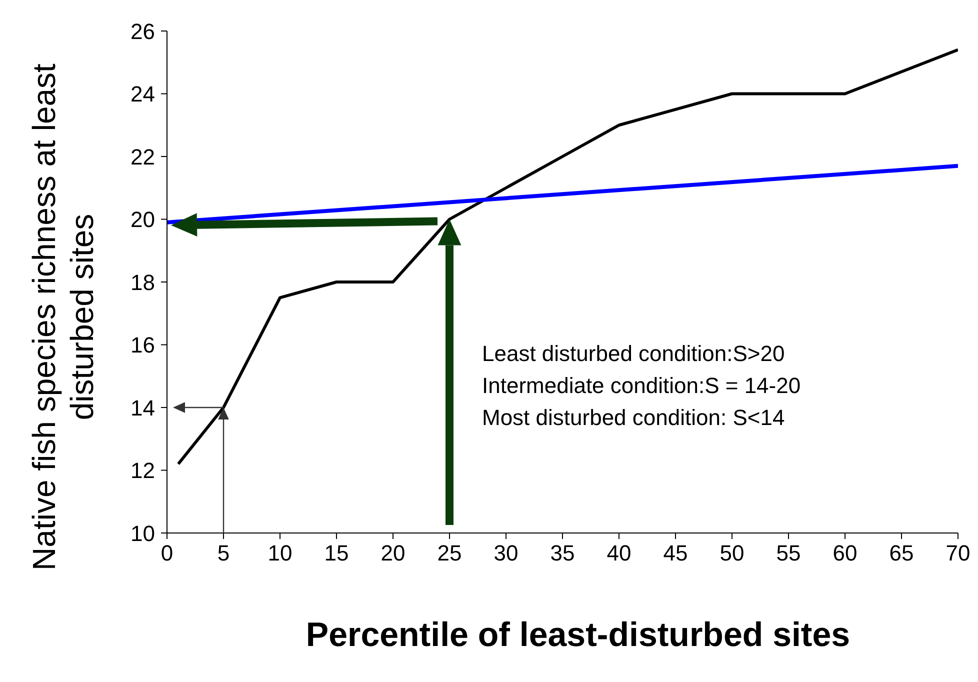  What do you see at coordinates (142, 219) in the screenshot?
I see `y-tick-label: 20` at bounding box center [142, 219].